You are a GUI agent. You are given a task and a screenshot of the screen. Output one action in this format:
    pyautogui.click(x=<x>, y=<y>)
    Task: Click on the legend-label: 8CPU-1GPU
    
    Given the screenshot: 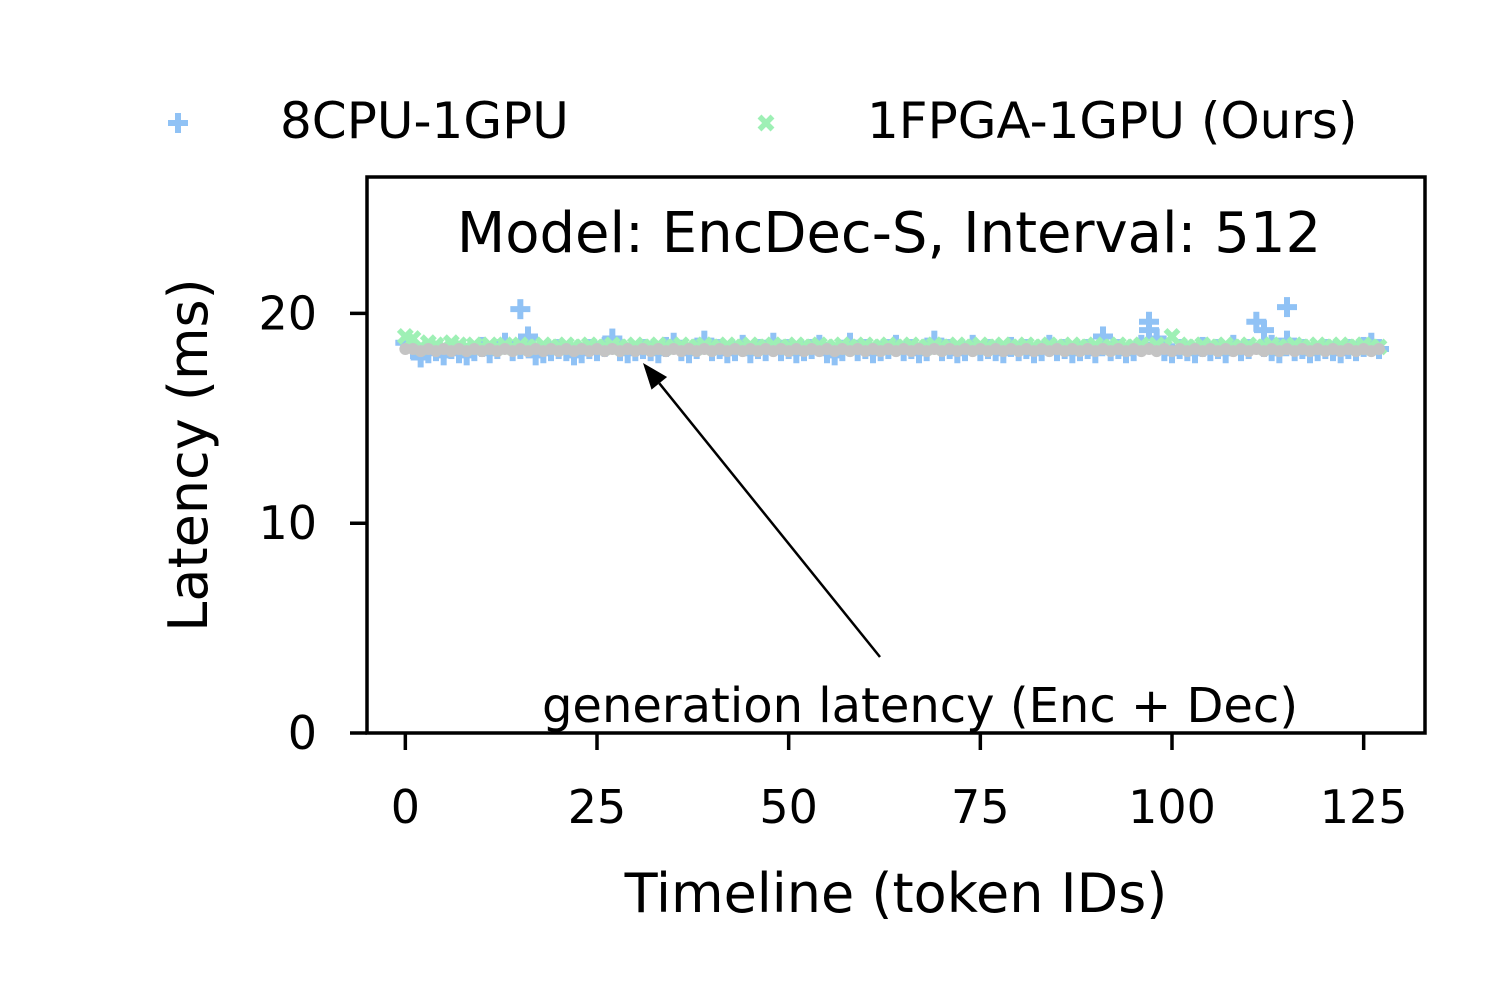 What is the action you would take?
    pyautogui.click(x=424, y=121)
    